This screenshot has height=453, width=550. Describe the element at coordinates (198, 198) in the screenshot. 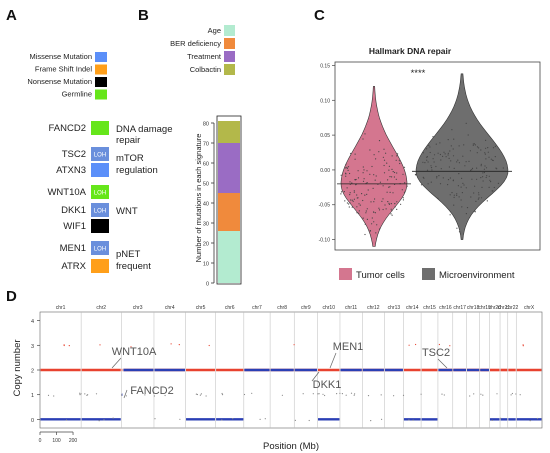

I see `panel-b-y-axis-label: Number of mutations in each signature` at that location.